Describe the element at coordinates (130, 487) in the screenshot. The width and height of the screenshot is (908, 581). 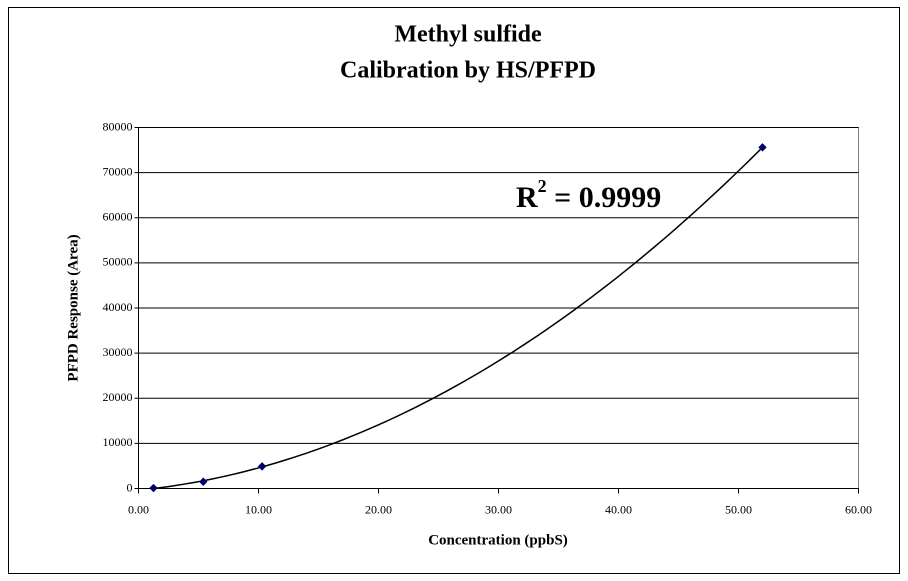
I see `y-tick-label: 0` at that location.